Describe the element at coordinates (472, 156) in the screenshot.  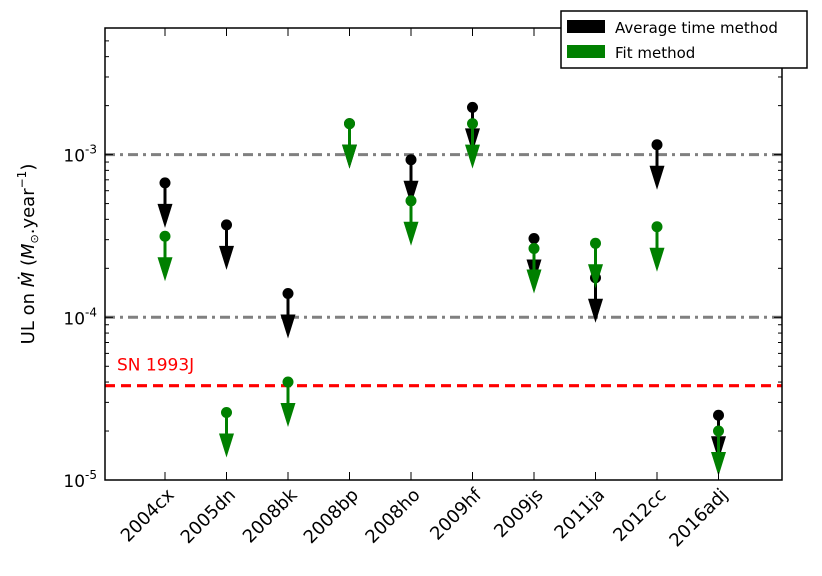
I see `marker-fit-method-2009hf-arrowhead` at that location.